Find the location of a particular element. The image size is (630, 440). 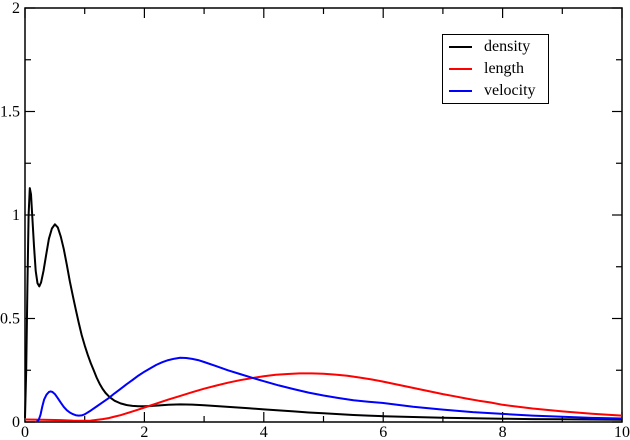

curve-velocity is located at coordinates (329, 389).